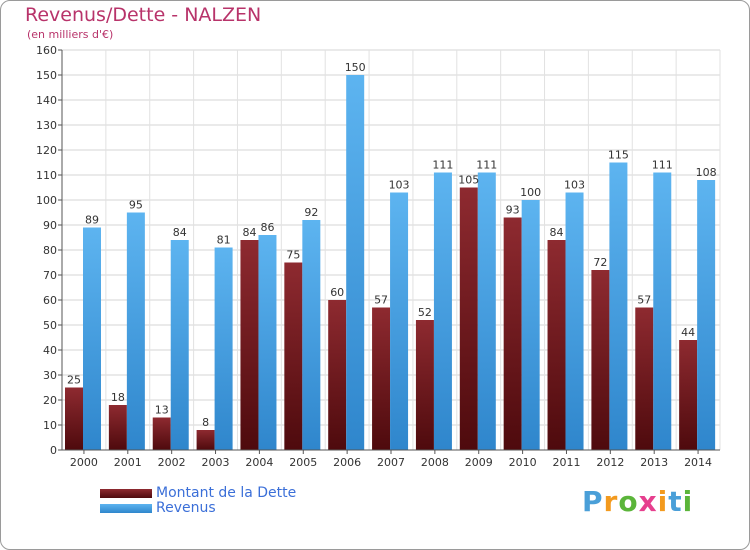 This screenshot has width=750, height=550. What do you see at coordinates (46, 150) in the screenshot?
I see `y-tick-label: 120` at bounding box center [46, 150].